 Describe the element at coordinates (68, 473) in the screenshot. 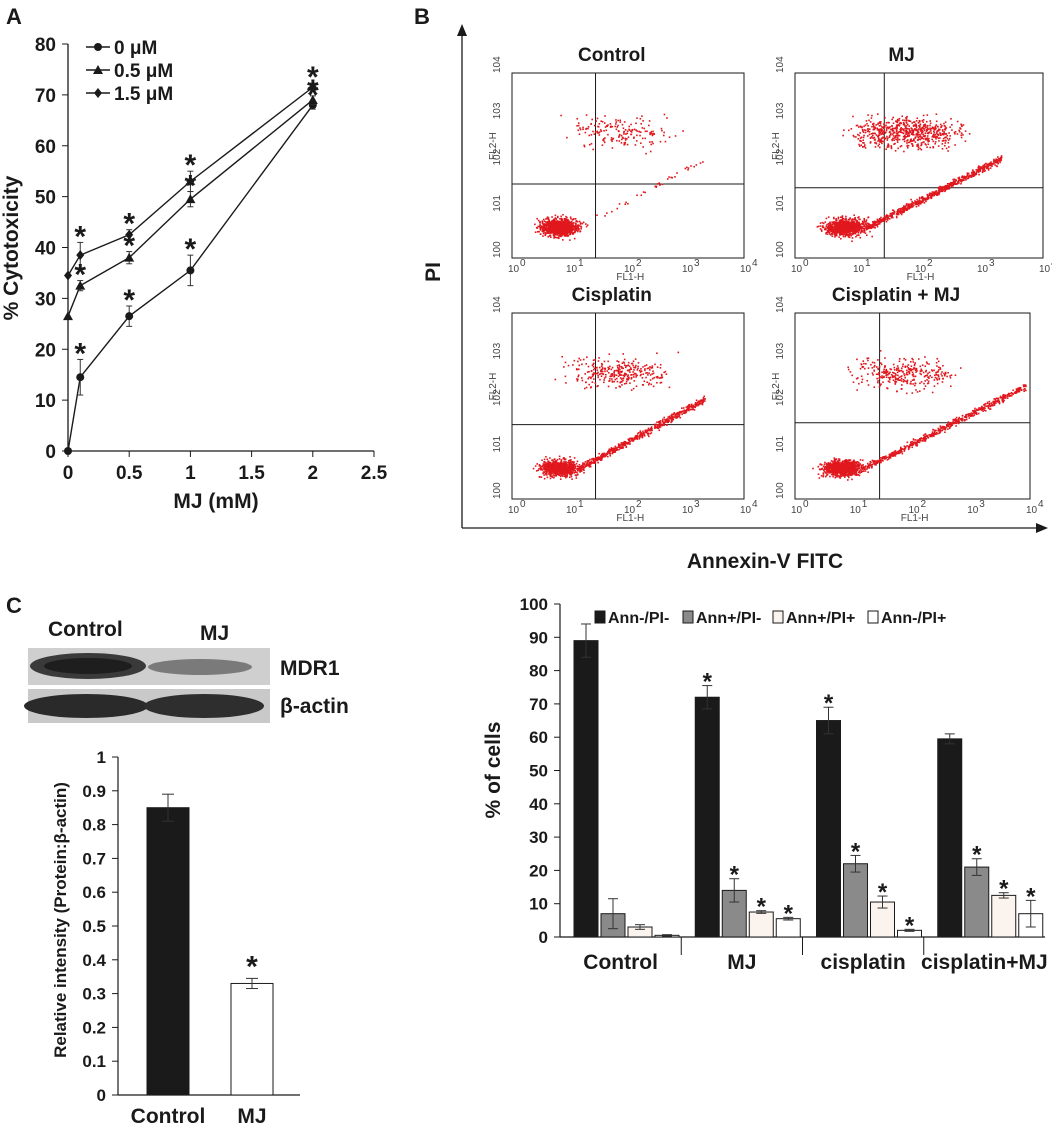

I see `a-x-tick-label: 0` at that location.